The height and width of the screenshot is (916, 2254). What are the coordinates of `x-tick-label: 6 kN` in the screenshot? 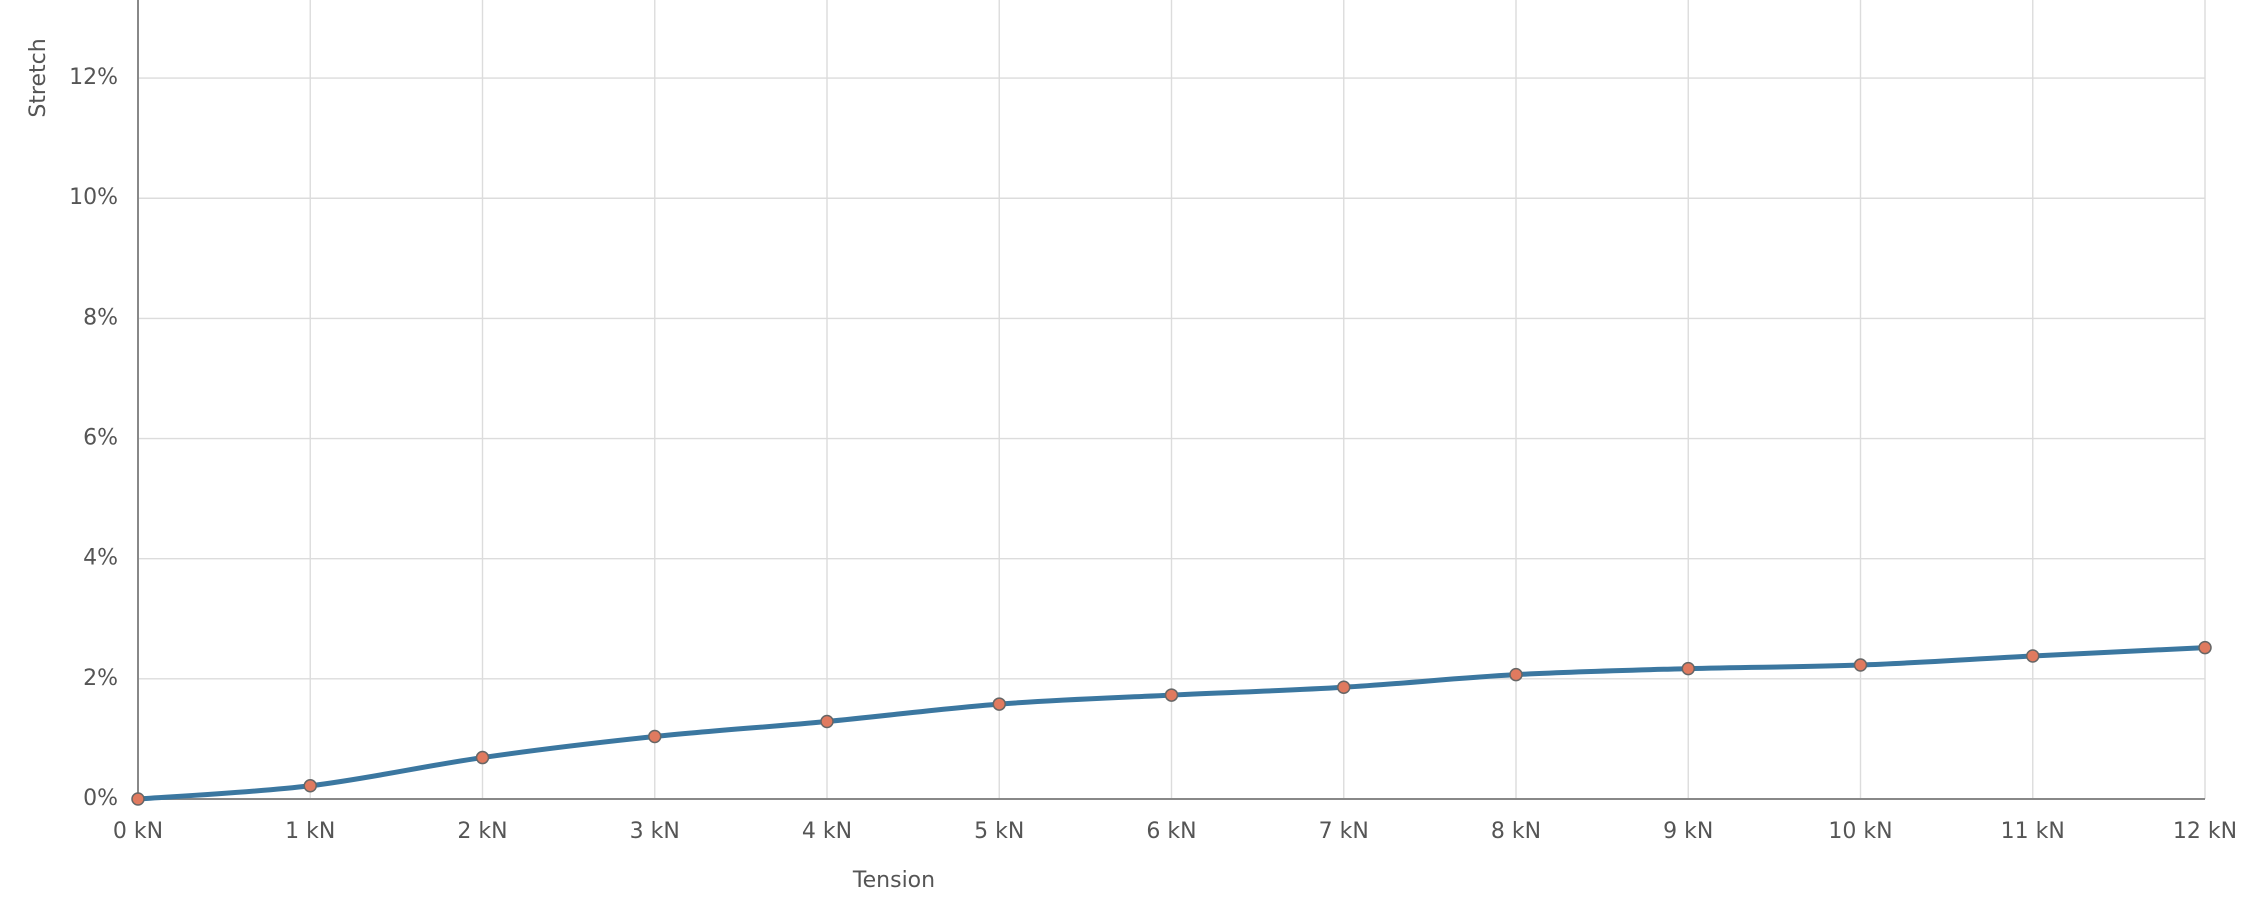 It's located at (1171, 831).